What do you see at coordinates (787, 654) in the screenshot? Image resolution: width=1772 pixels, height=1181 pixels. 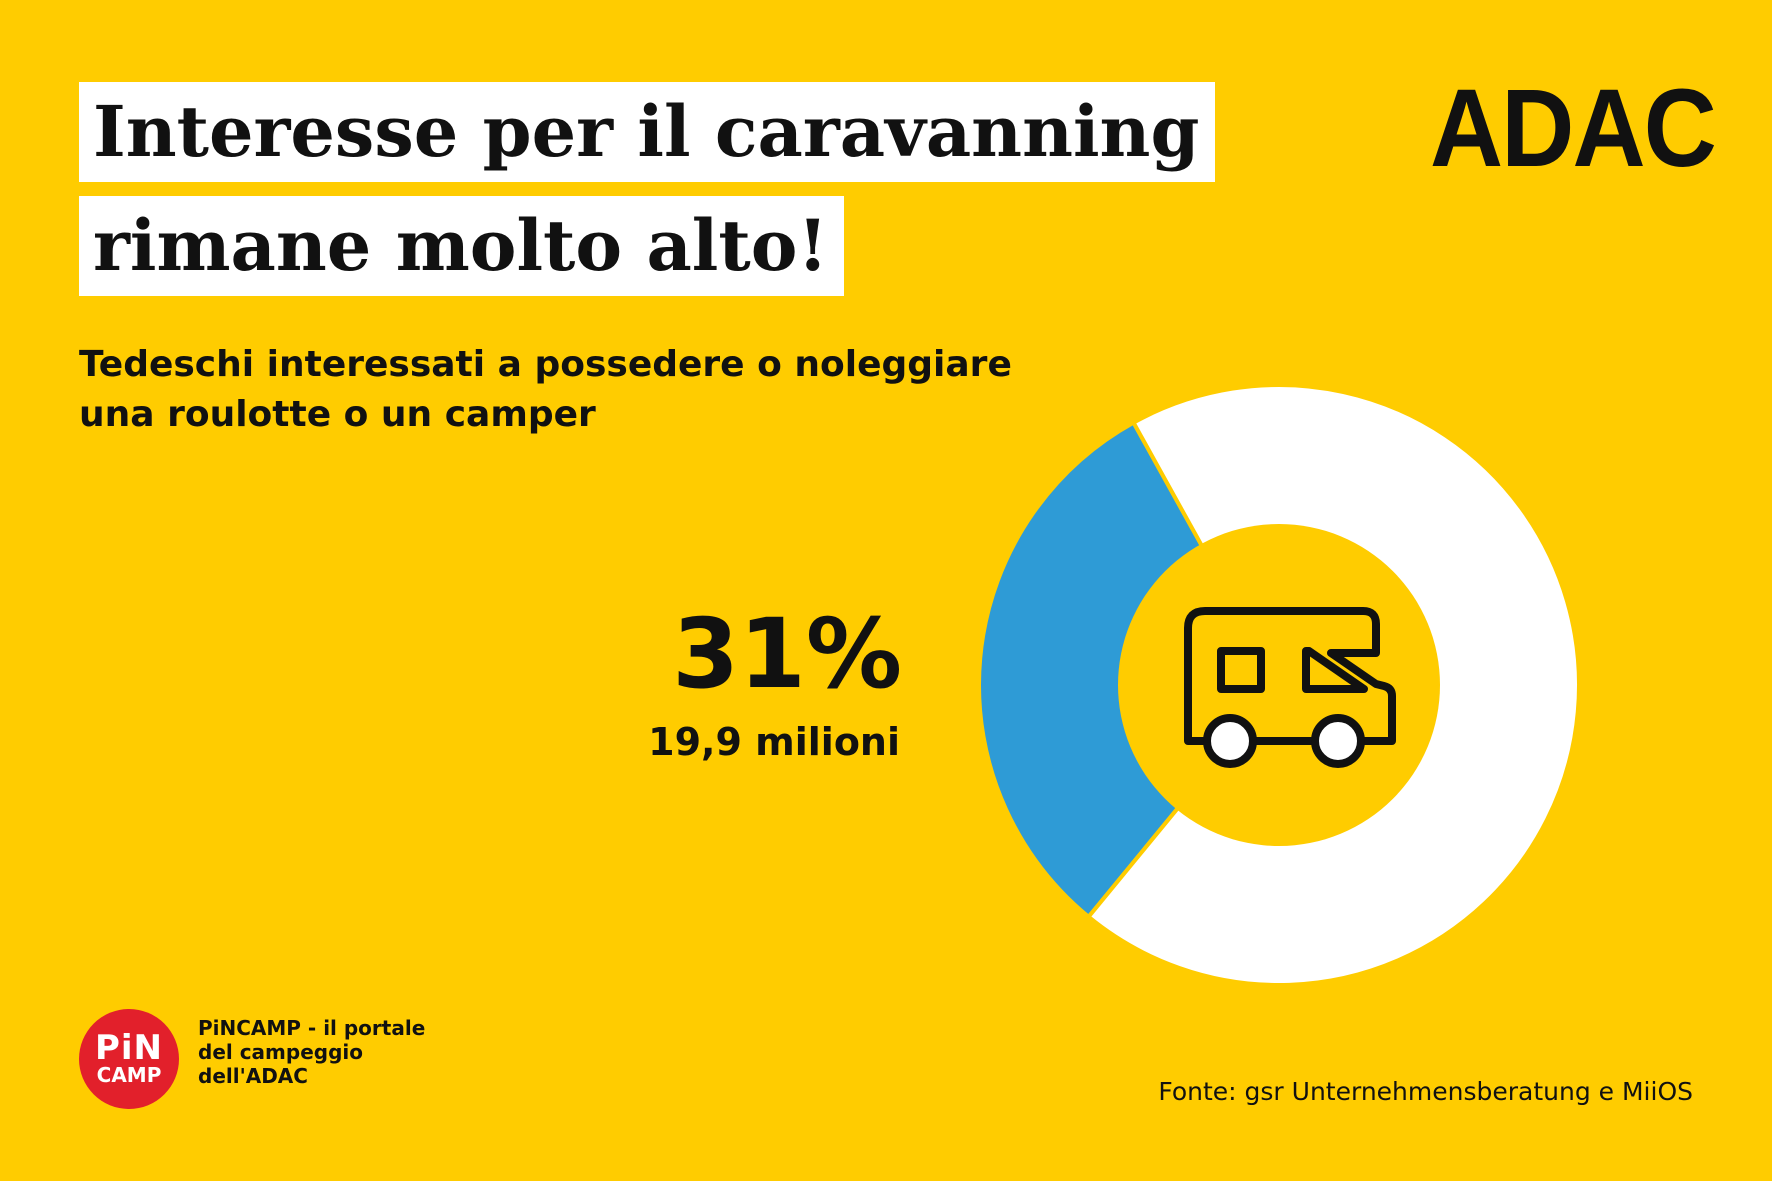 I see `highlight-percent-label: 31%` at bounding box center [787, 654].